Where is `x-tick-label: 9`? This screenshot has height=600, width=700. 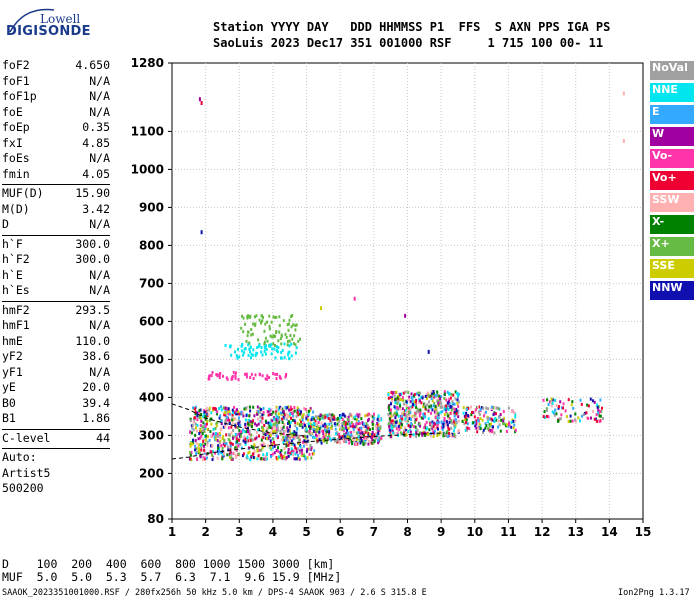
x-tick-label: 9 is located at coordinates (441, 532).